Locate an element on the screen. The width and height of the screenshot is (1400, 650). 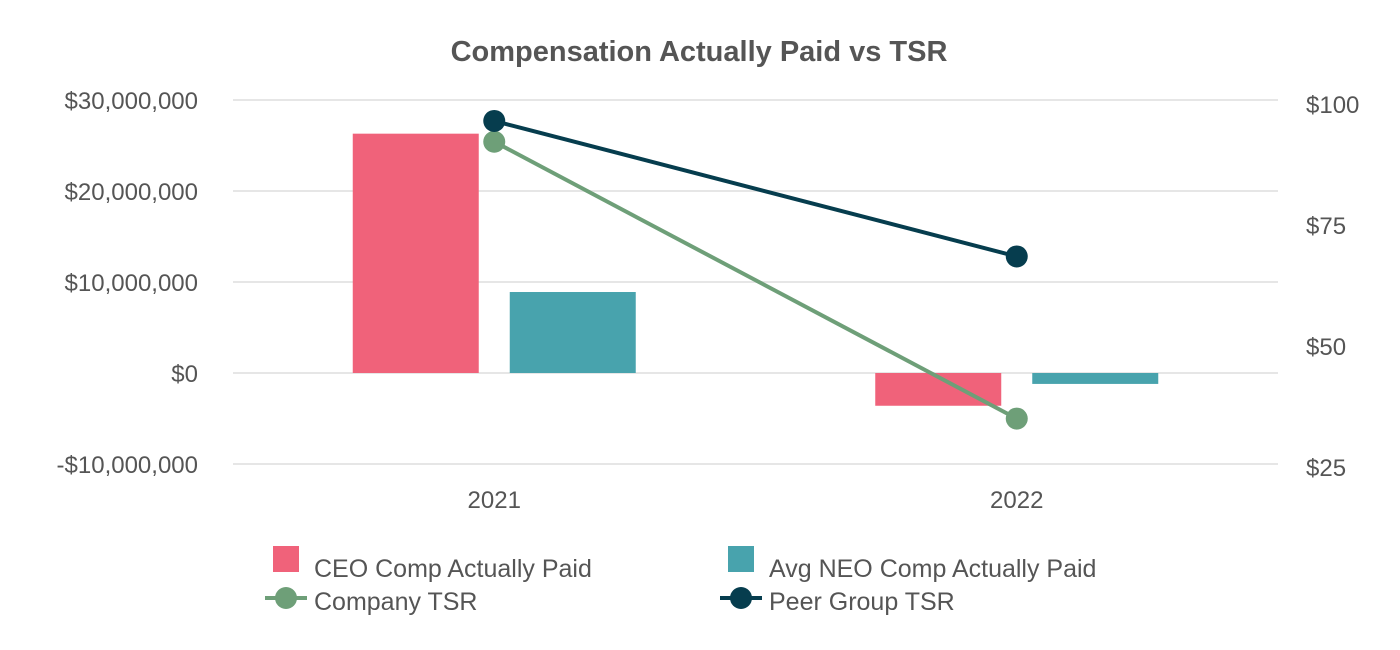
x-axis: 2021 2022 is located at coordinates (756, 500).